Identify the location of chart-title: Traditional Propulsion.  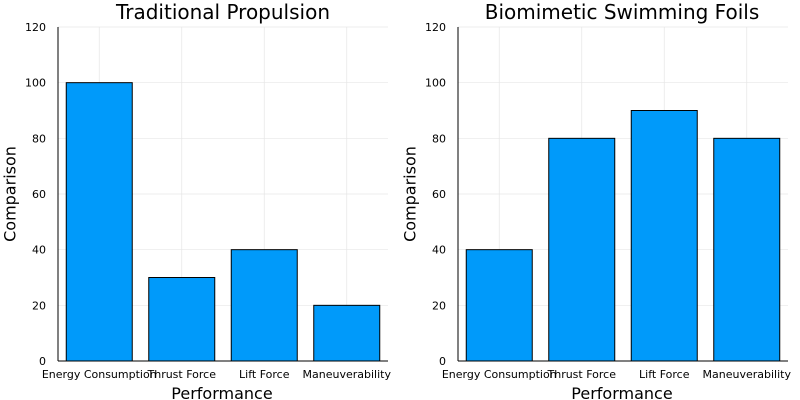
(222, 12).